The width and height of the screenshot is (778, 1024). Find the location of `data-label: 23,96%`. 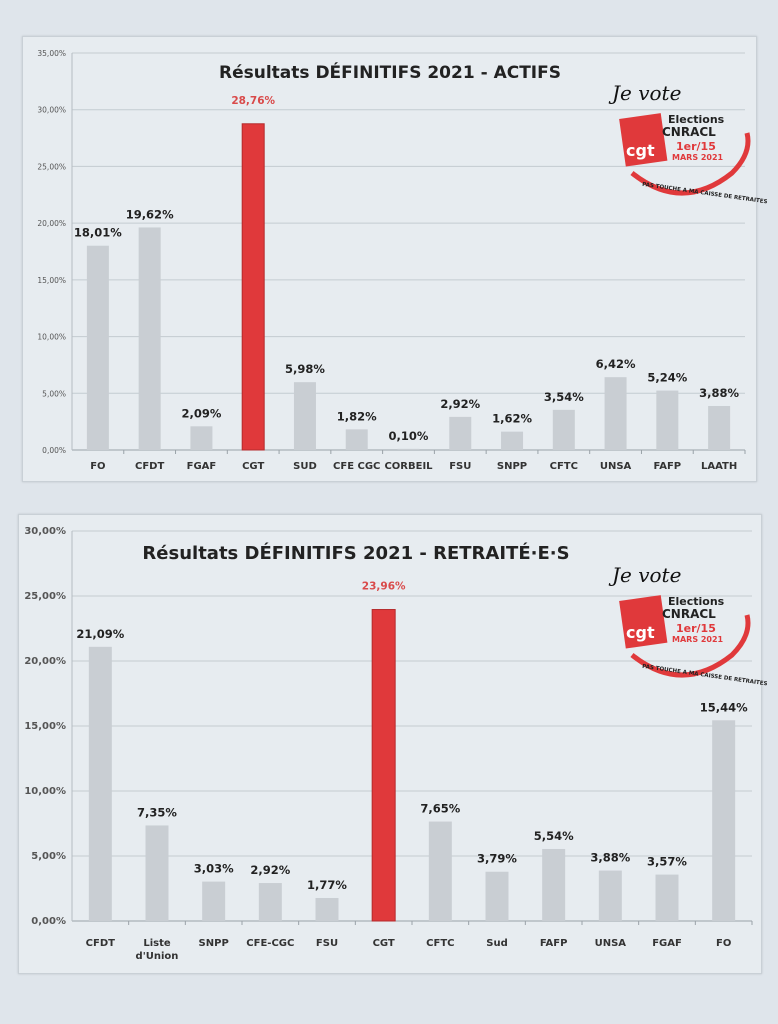

data-label: 23,96% is located at coordinates (384, 587).